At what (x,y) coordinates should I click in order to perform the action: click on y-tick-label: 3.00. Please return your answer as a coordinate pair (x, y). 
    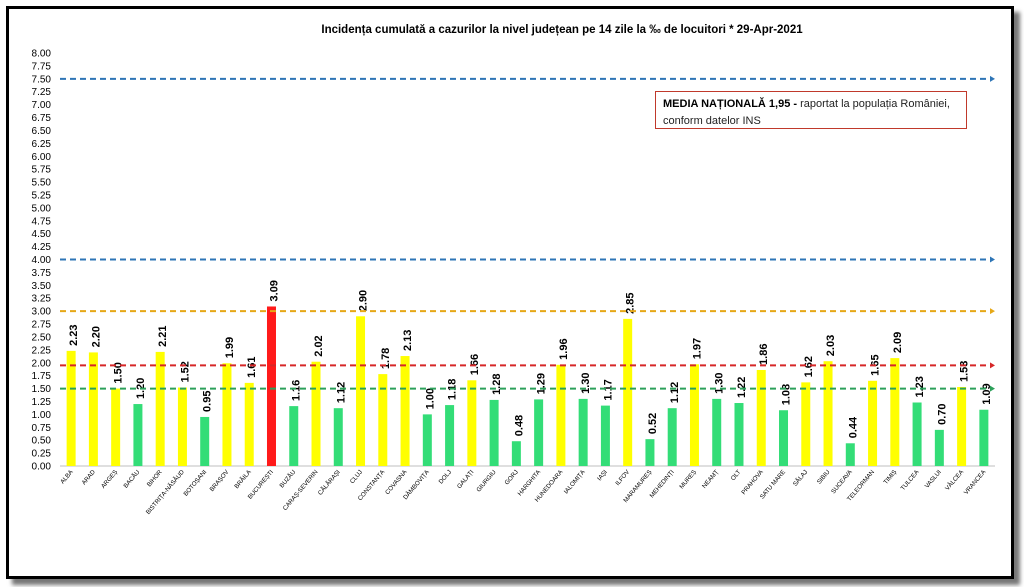
    Looking at the image, I should click on (42, 312).